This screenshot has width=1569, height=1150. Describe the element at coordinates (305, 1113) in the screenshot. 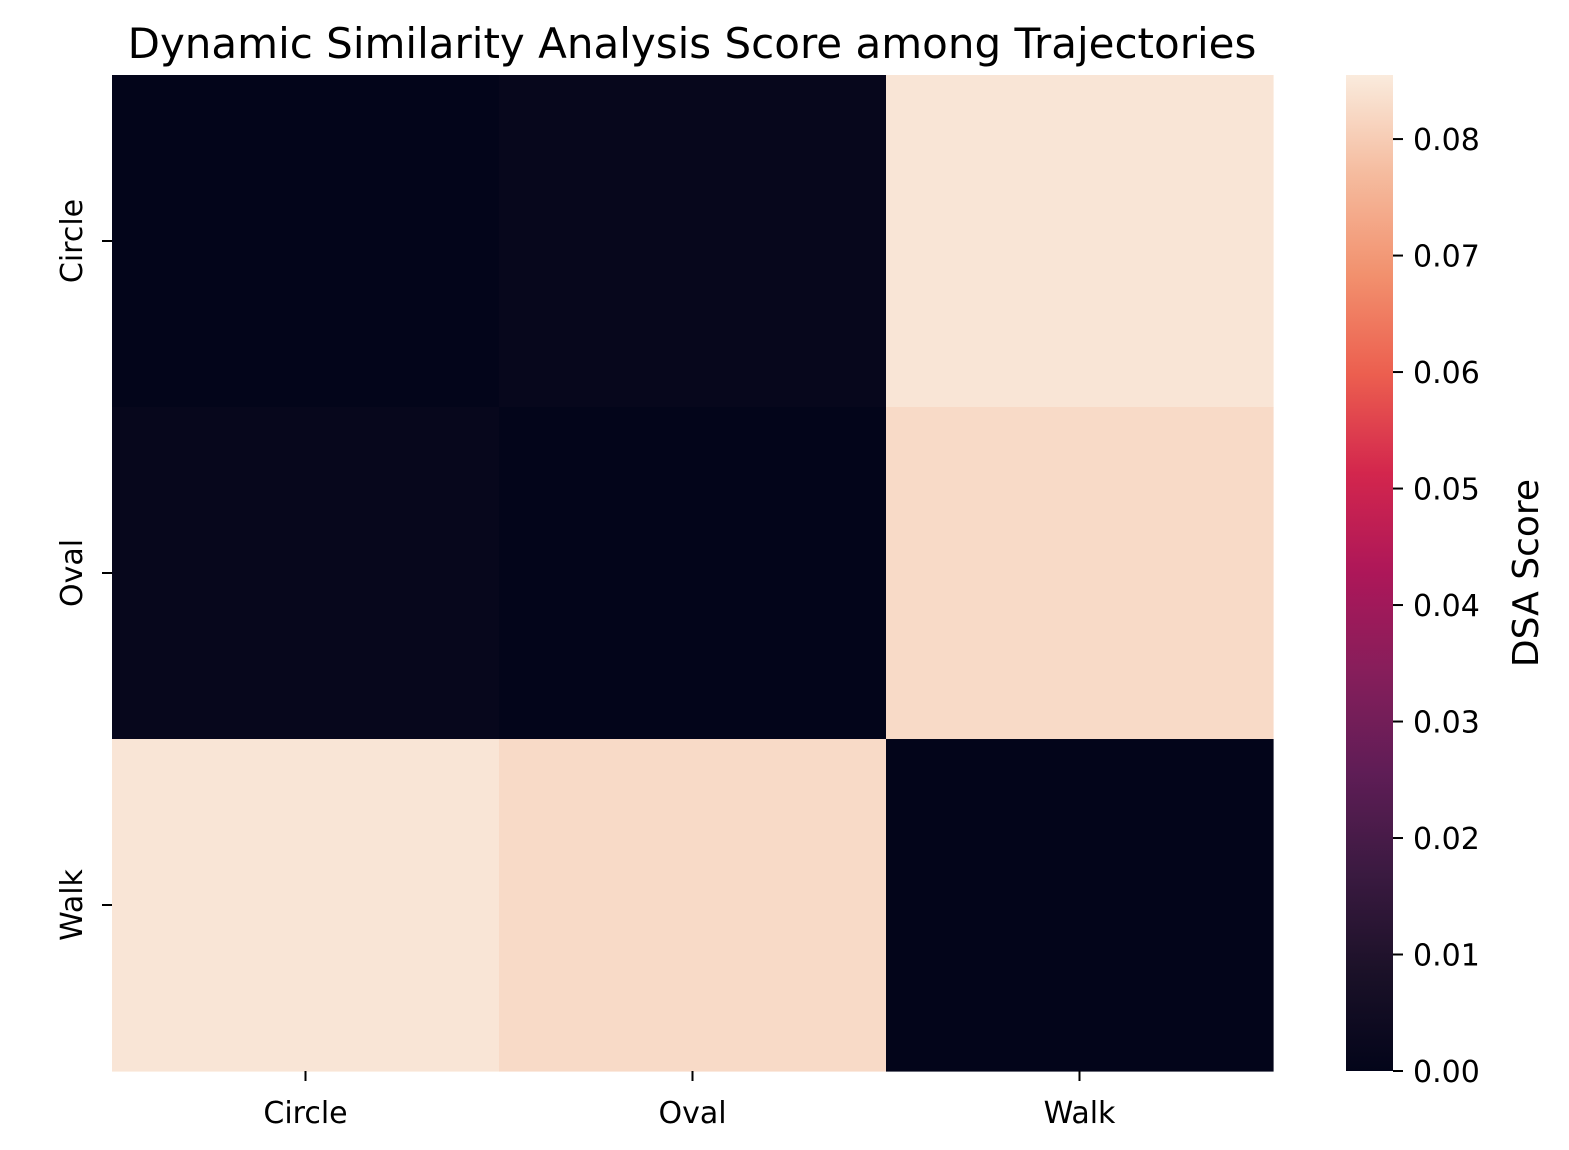

I see `x-tick-label-circle: Circle` at that location.